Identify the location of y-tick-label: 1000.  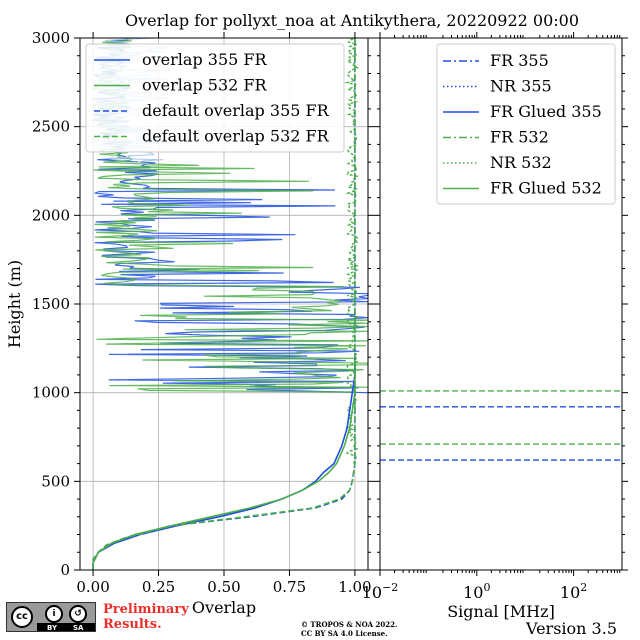
(51, 393).